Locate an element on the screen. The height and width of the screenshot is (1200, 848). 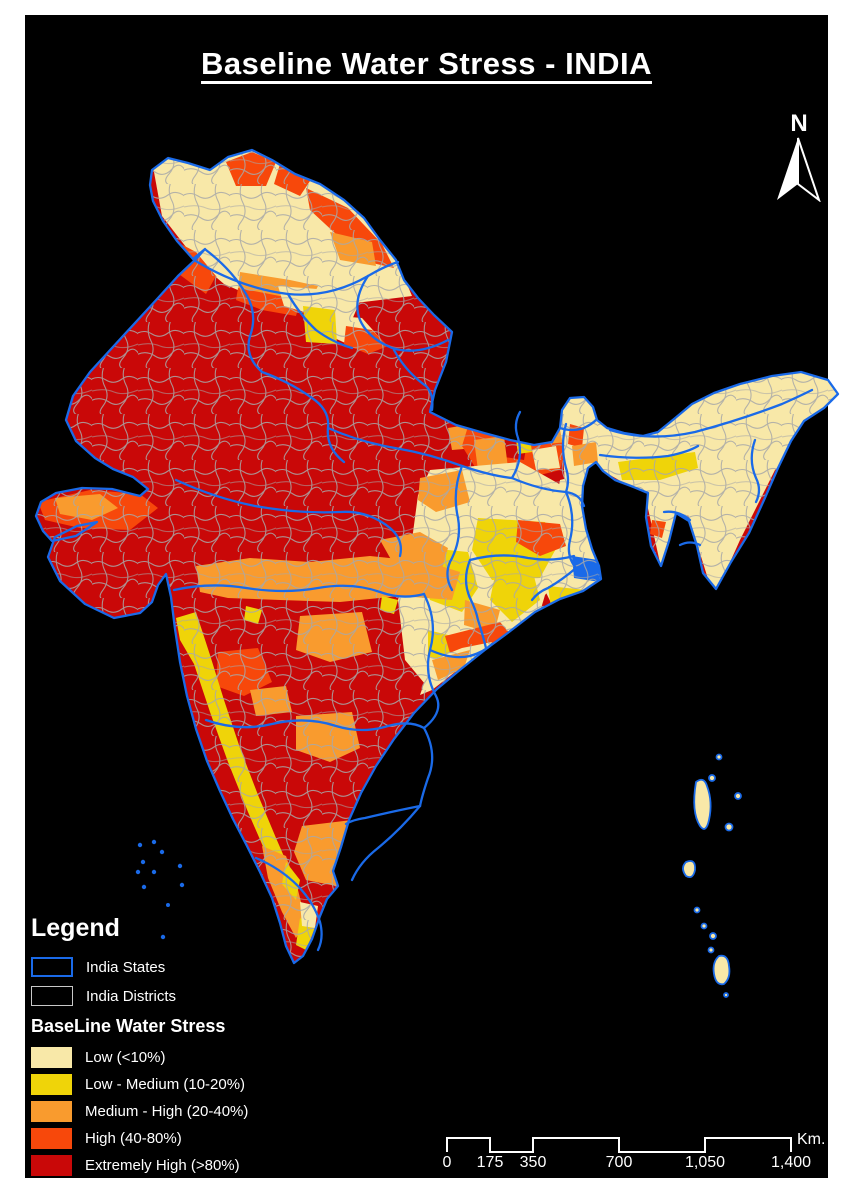
states-outline-swatch is located at coordinates (52, 967).